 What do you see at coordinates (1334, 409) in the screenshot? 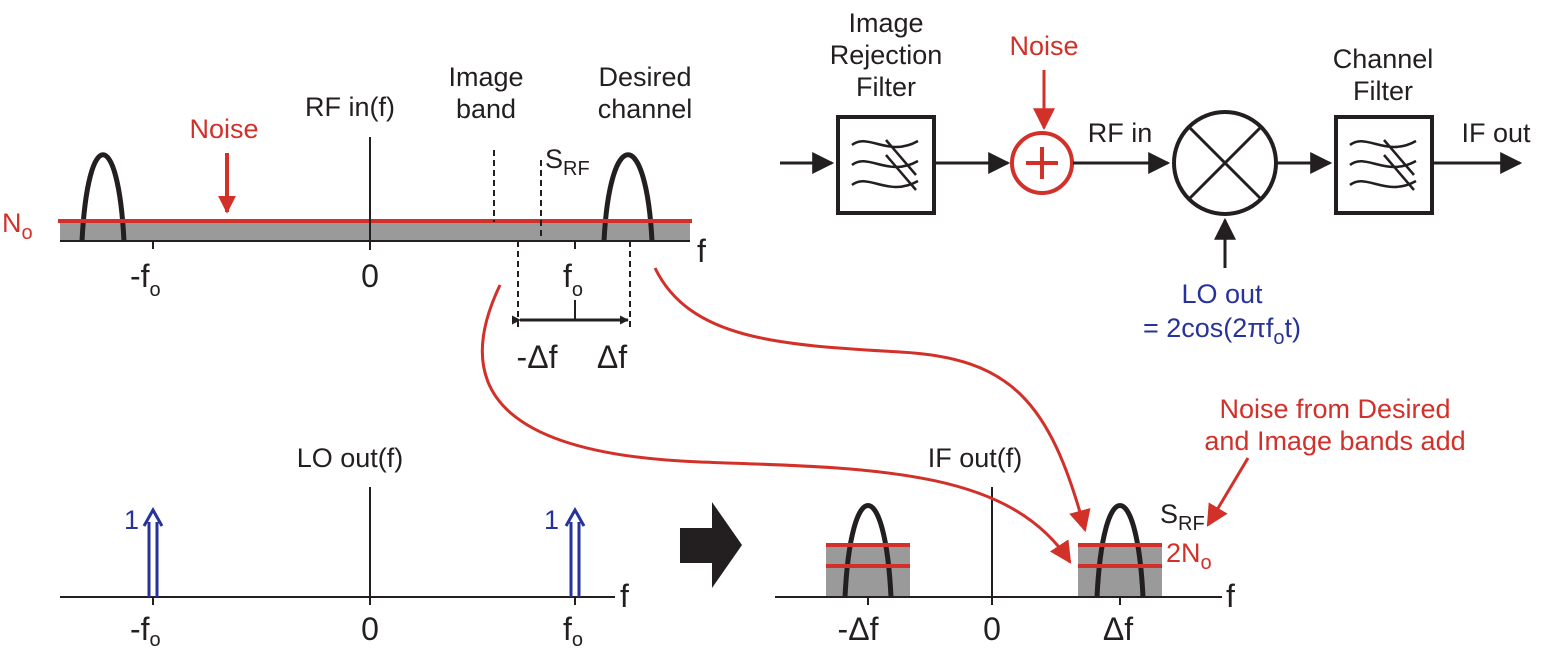
I see `noise-add-annotation-line1: Noise from Desired` at bounding box center [1334, 409].